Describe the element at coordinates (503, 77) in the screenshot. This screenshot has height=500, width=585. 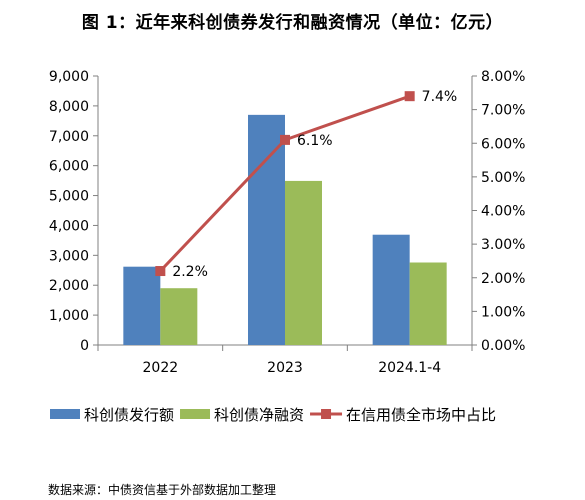
I see `right-tick-label: 8.00%` at that location.